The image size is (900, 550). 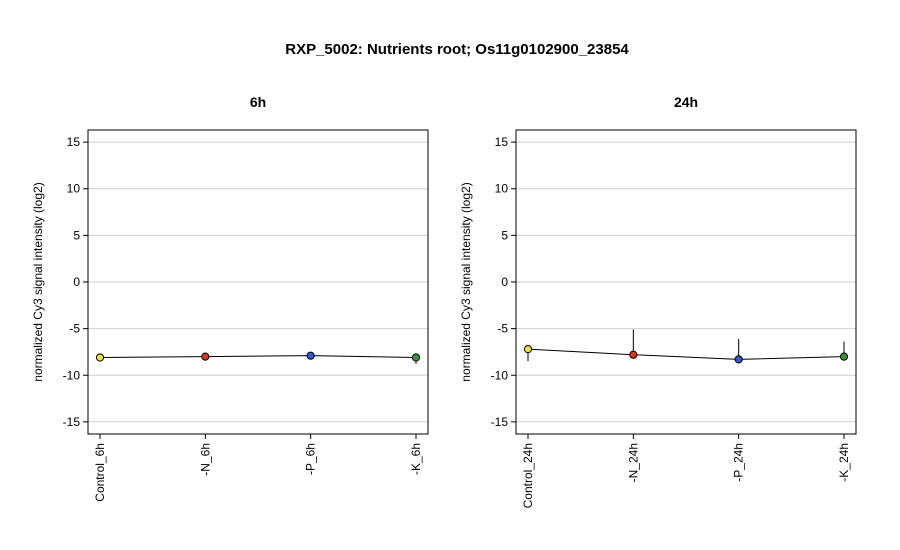 I want to click on x-tick-label: -K_24h, so click(x=844, y=462).